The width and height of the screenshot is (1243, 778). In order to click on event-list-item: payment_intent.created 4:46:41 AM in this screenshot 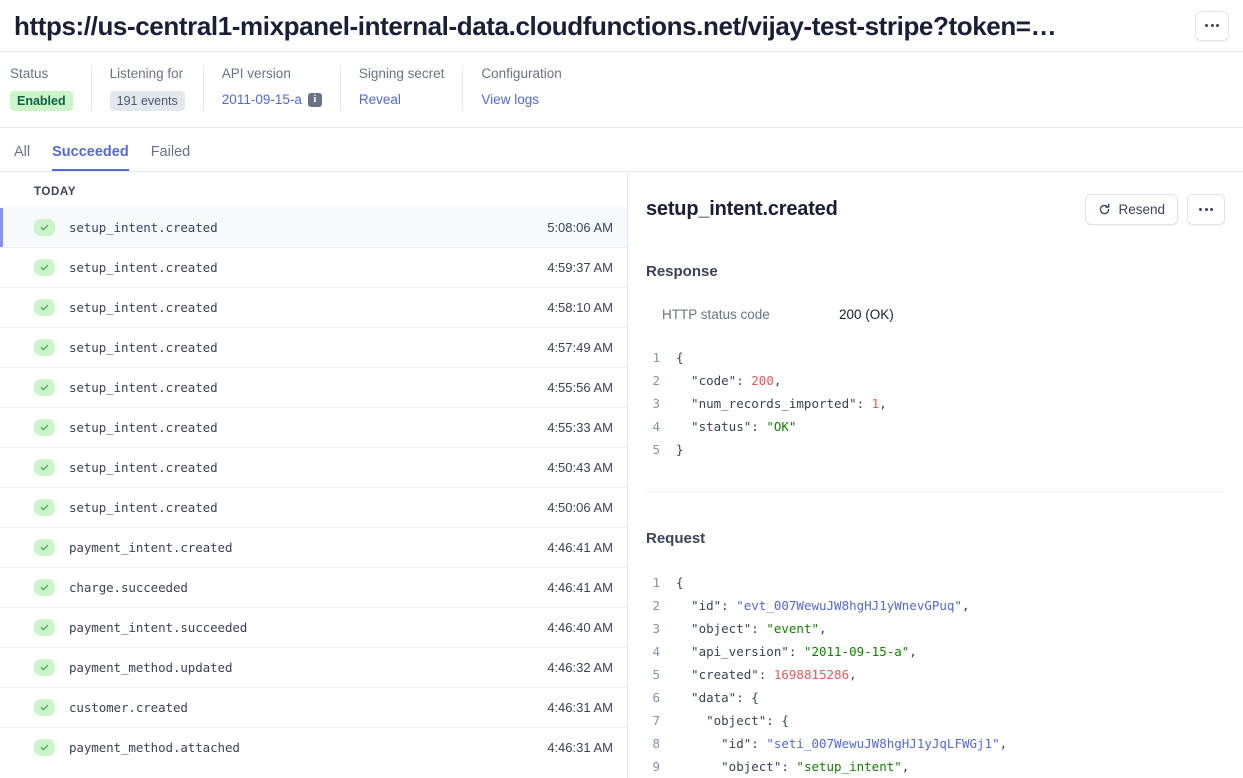, I will do `click(313, 547)`.